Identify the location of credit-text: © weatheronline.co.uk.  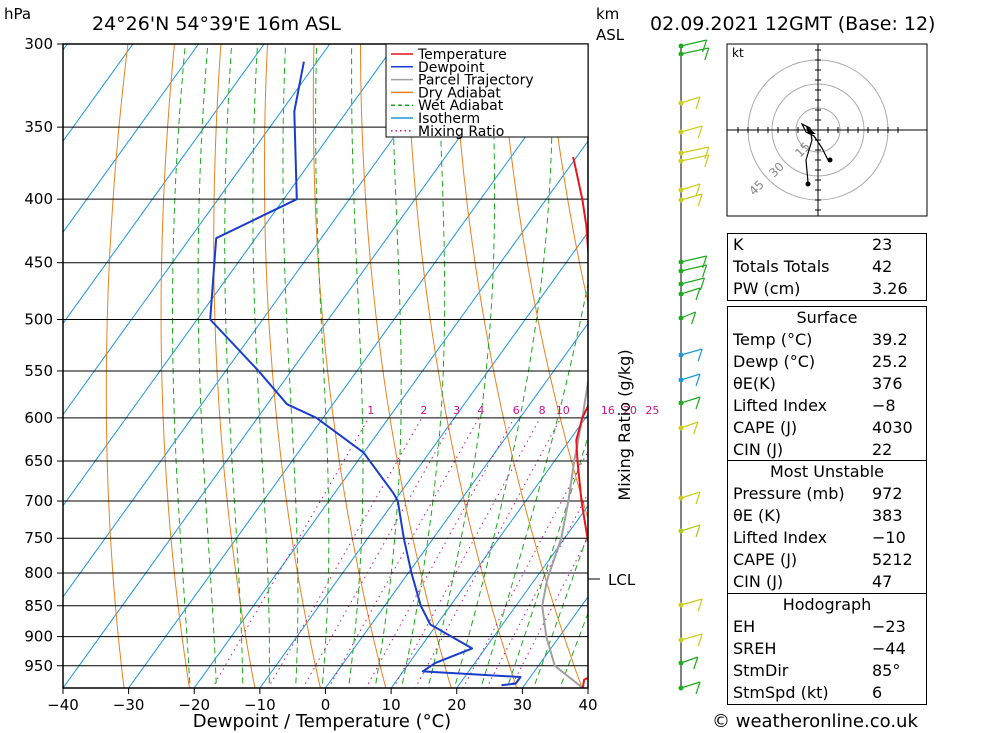
(815, 721).